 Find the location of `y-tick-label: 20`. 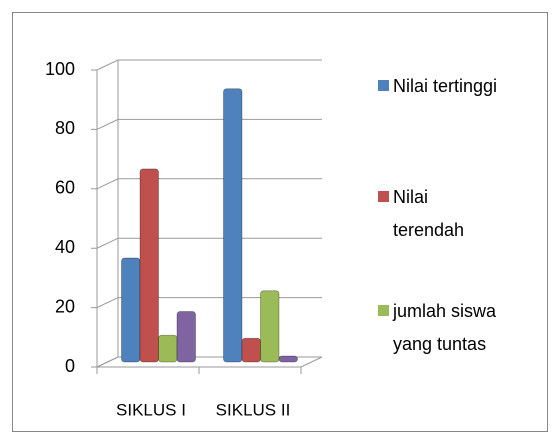

y-tick-label: 20 is located at coordinates (65, 306).